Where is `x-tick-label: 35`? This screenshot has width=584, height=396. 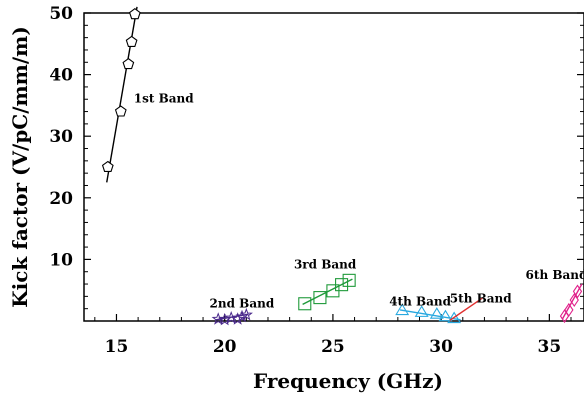
x-tick-label: 35 is located at coordinates (550, 347).